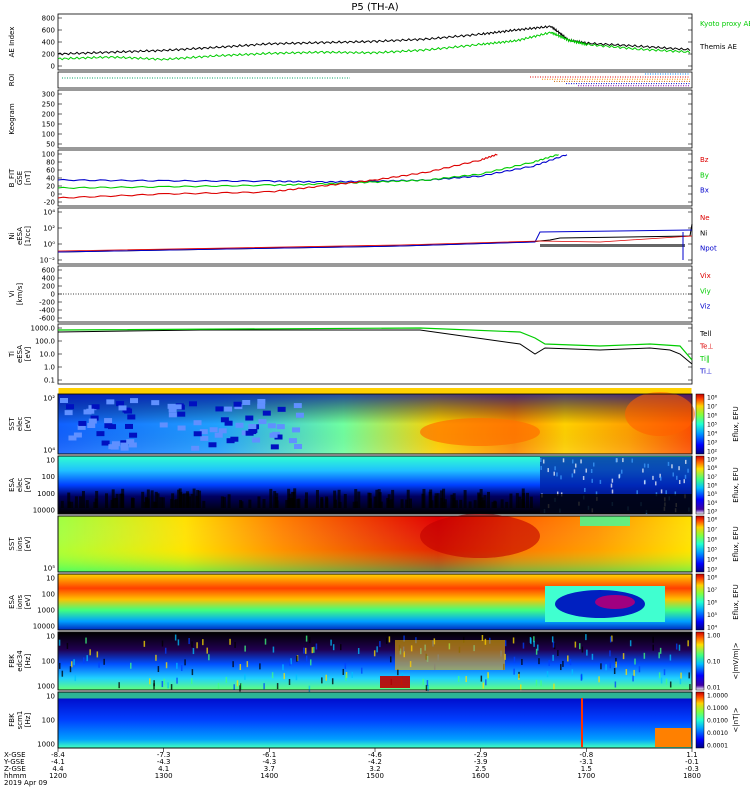 The width and height of the screenshot is (750, 803). I want to click on colorbar-tick-label: 0.0010, so click(717, 733).